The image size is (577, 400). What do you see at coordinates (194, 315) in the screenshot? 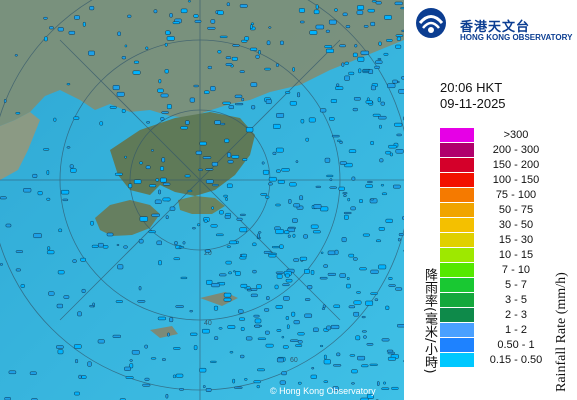
I see `southern-islands` at bounding box center [194, 315].